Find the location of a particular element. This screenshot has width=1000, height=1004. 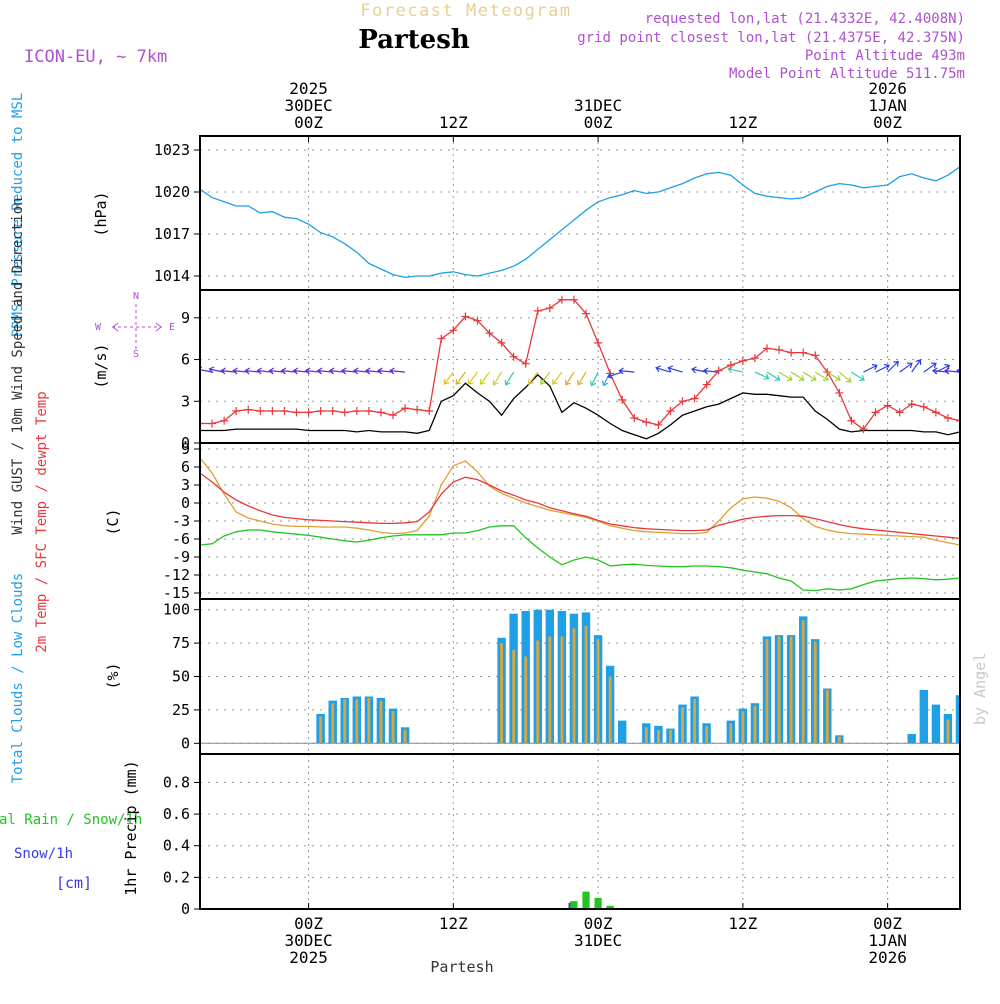

wind-ylabel: (m/s) is located at coordinates (101, 365).